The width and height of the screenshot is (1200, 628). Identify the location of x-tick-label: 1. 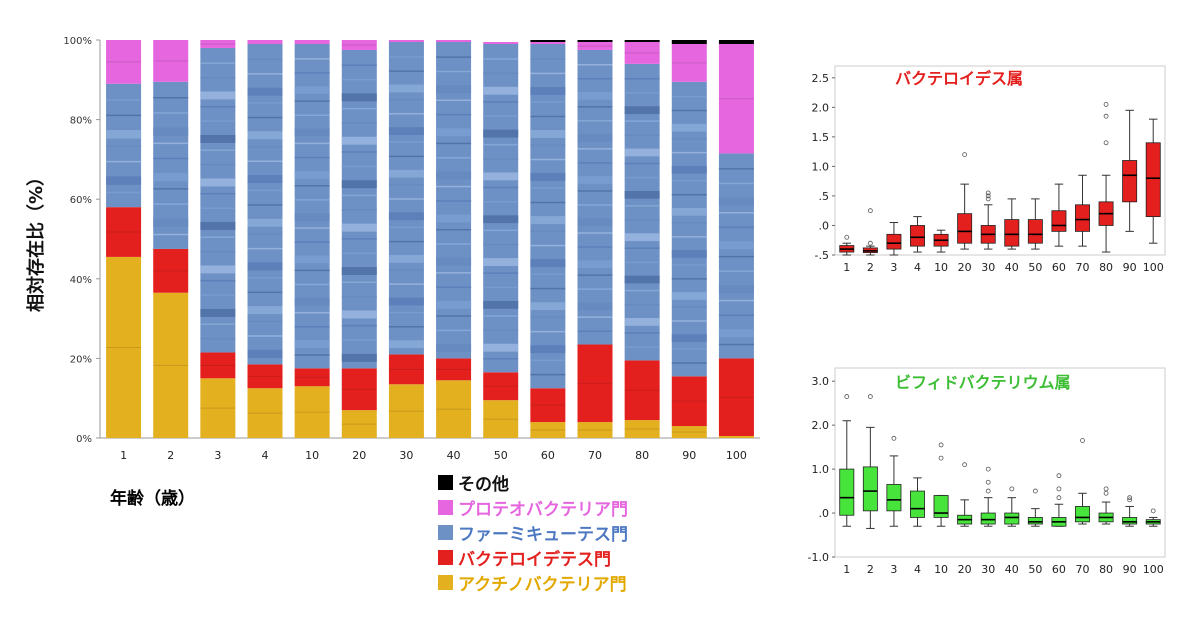
(123, 455).